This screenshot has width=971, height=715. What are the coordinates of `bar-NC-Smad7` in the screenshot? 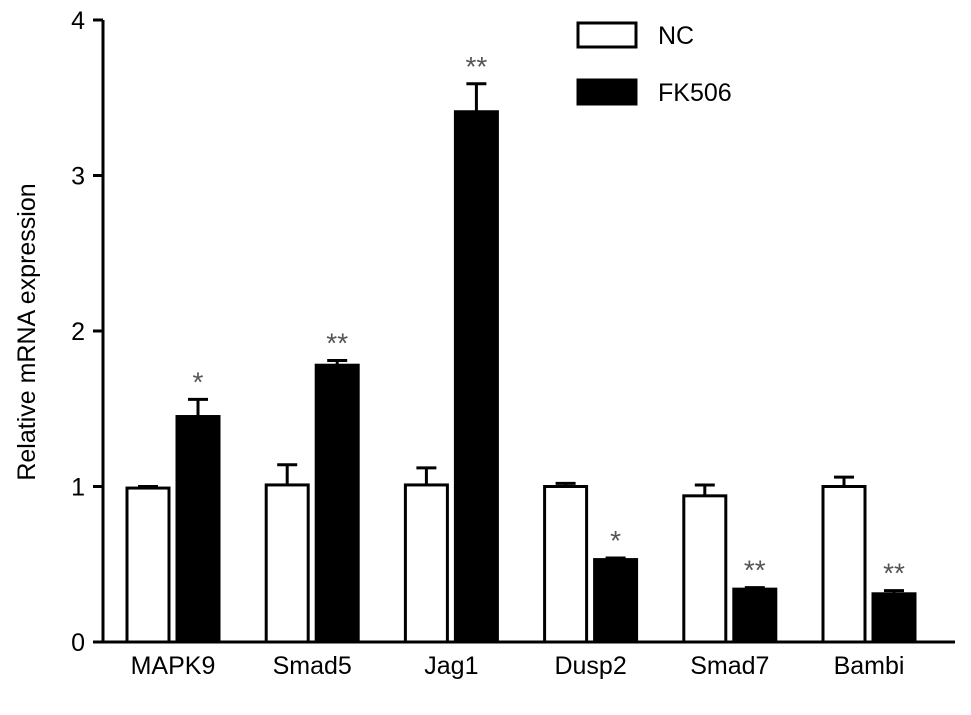 It's located at (705, 569).